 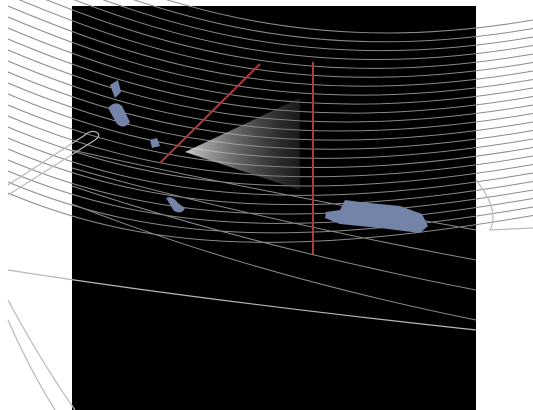 I want to click on view-cone, so click(x=242, y=144).